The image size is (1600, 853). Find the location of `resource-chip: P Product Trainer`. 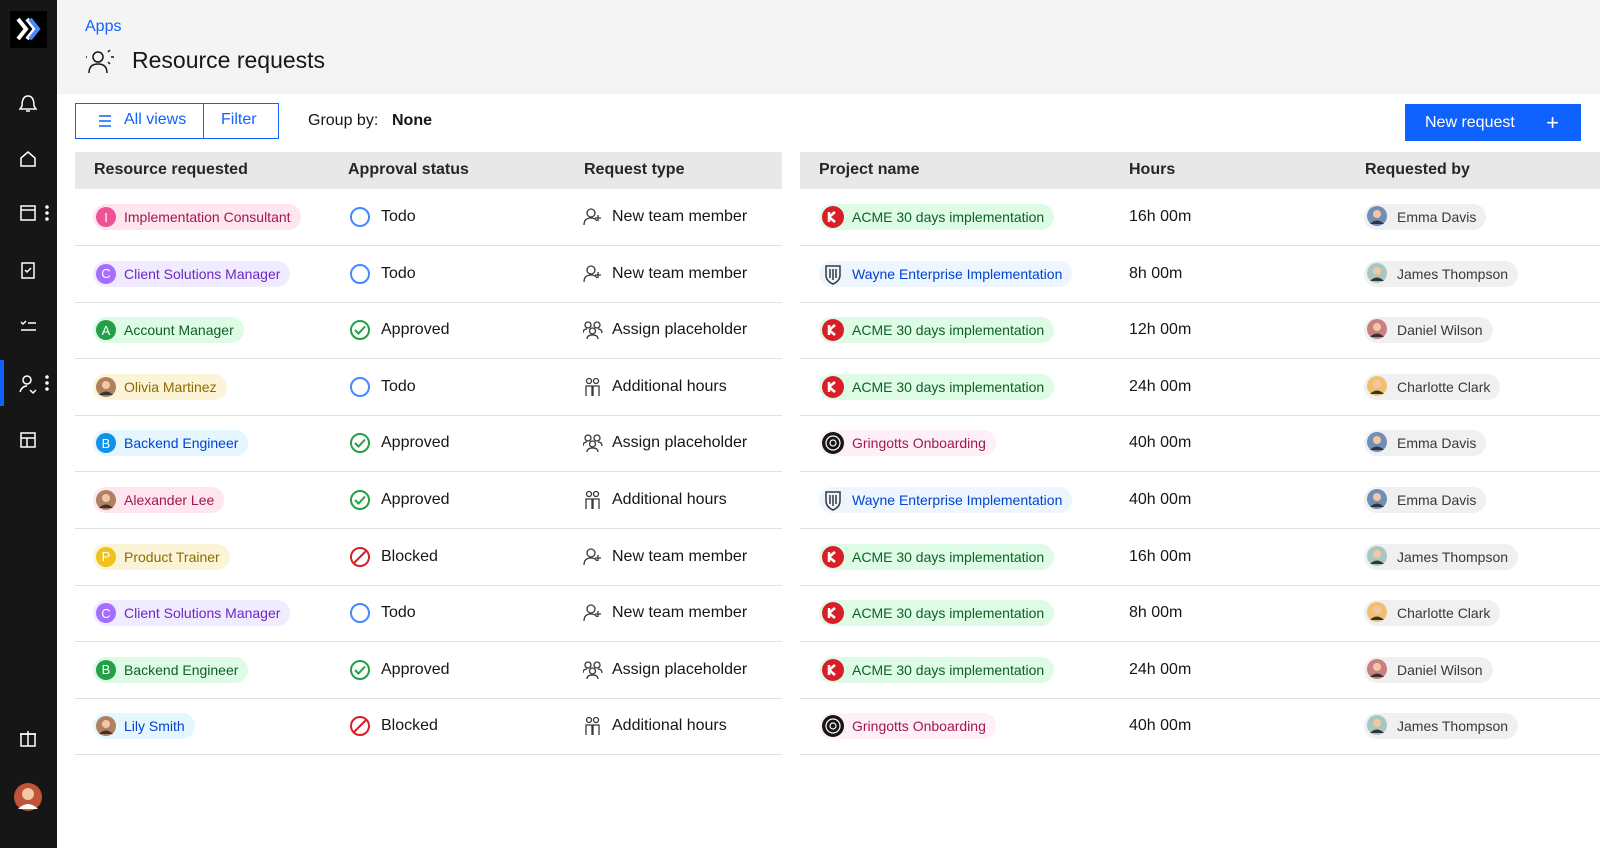

resource-chip: P Product Trainer is located at coordinates (161, 556).